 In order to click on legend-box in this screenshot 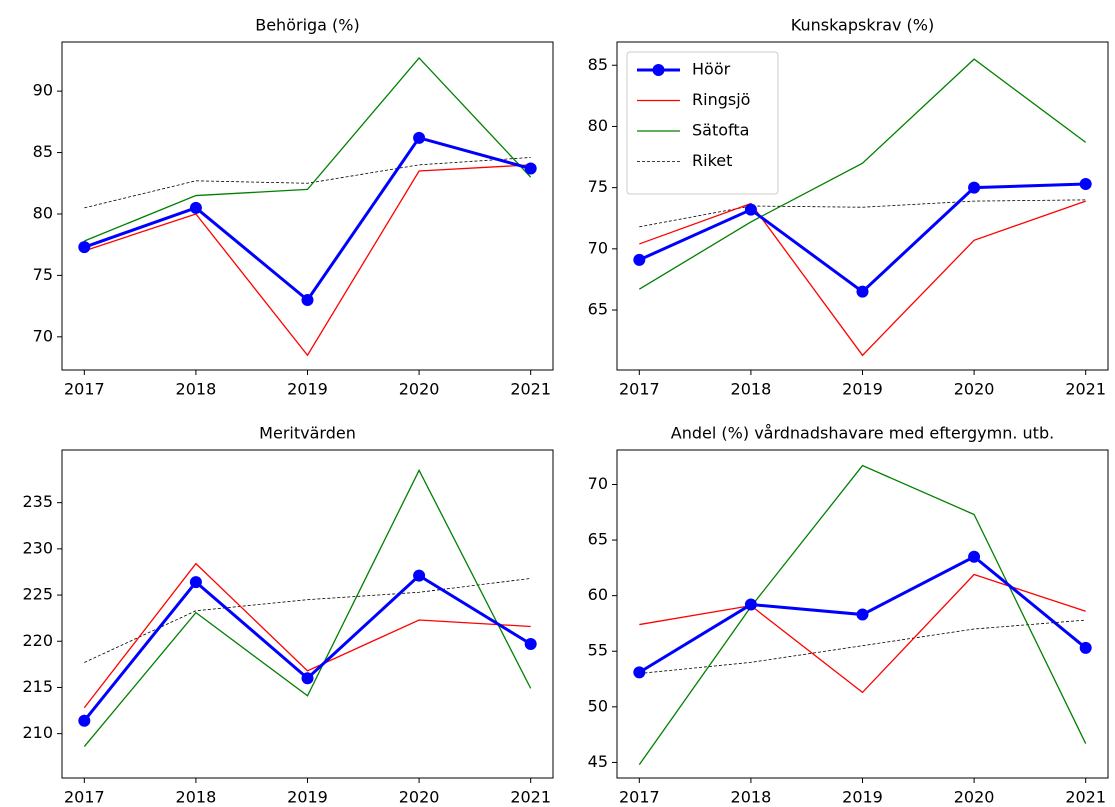, I will do `click(702, 123)`.